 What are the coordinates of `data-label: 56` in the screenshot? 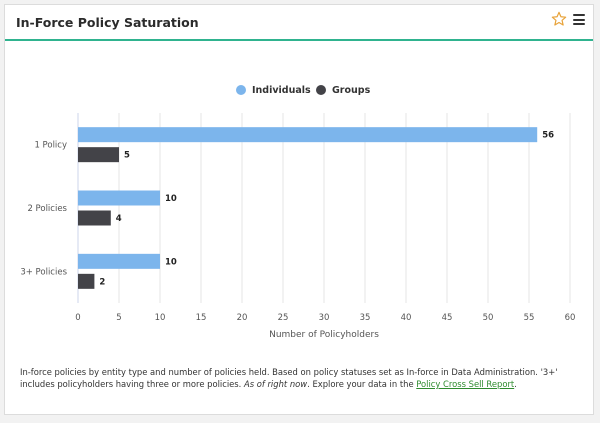 It's located at (548, 136).